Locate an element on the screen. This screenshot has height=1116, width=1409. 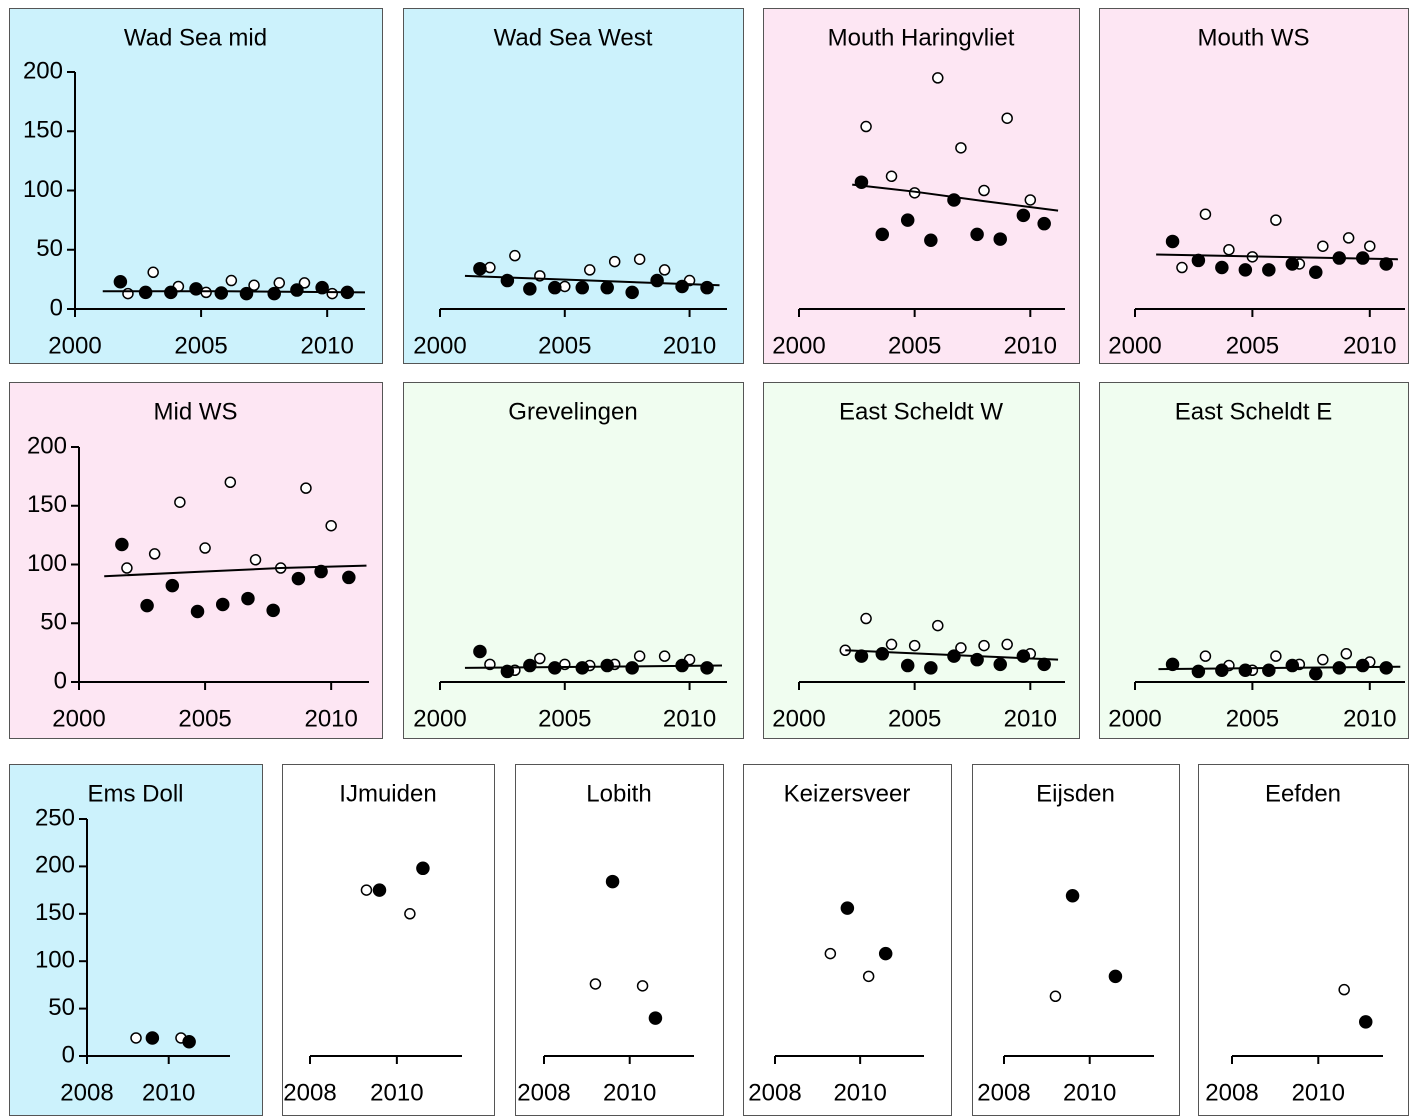
trend-line is located at coordinates (1279, 668).